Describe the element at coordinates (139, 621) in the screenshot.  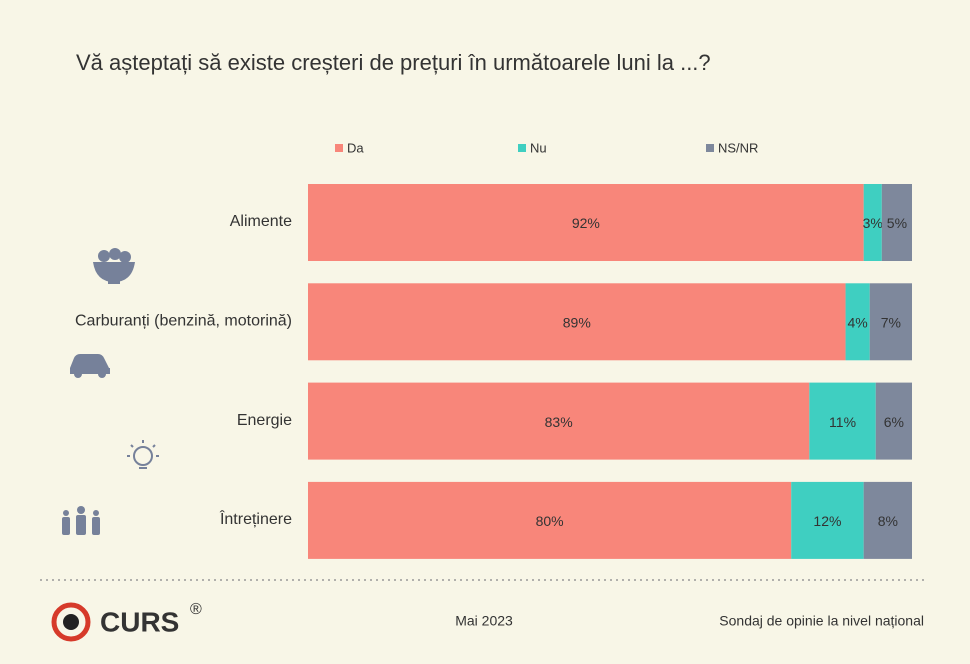
I see `logo-text: CURS` at that location.